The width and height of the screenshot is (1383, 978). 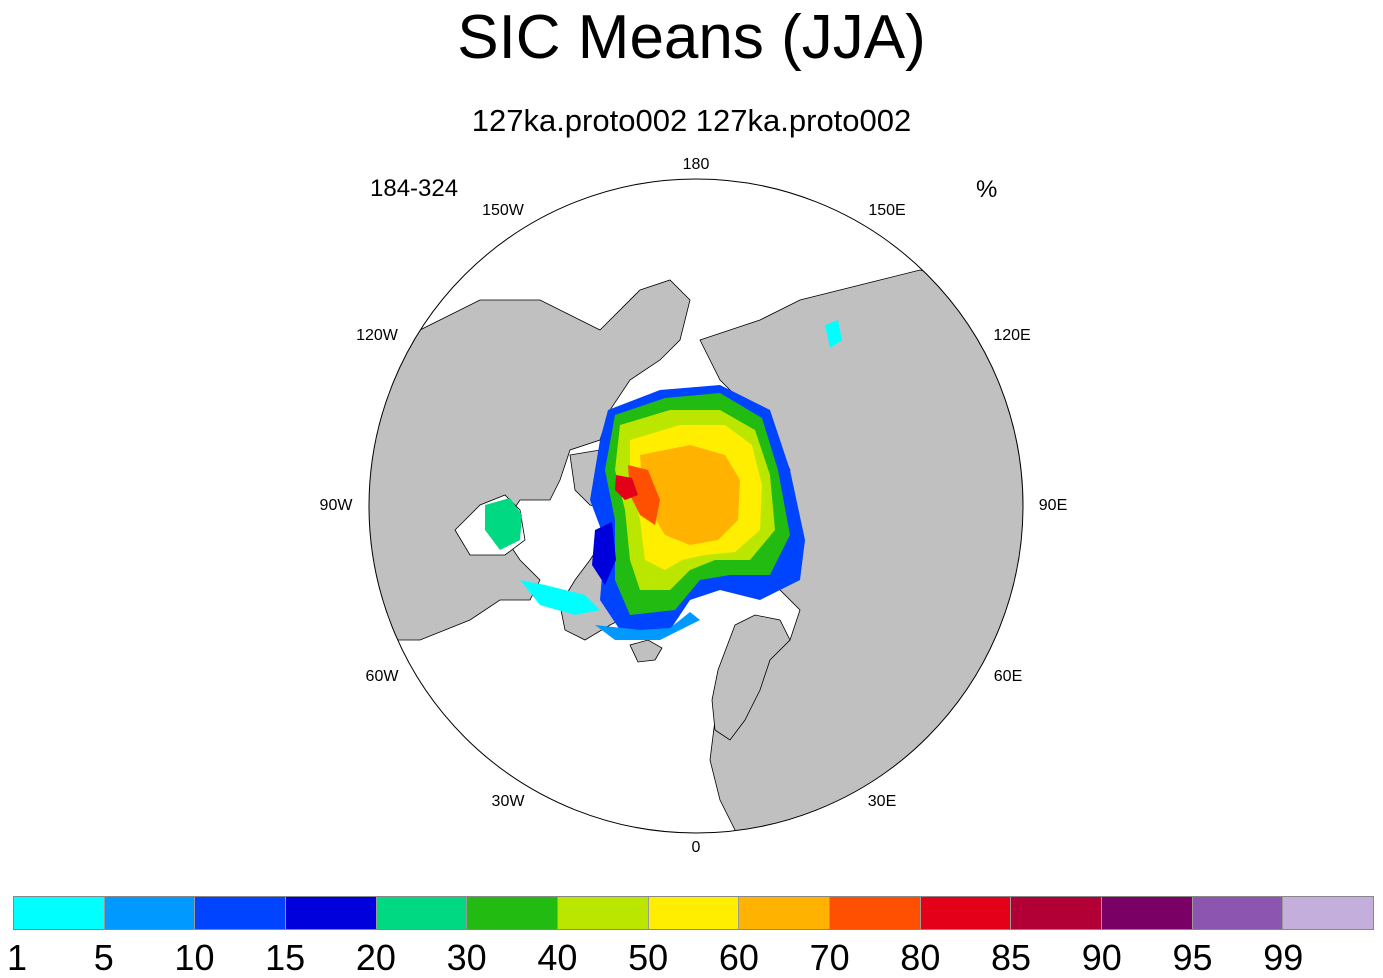 What do you see at coordinates (646, 651) in the screenshot?
I see `land-iceland` at bounding box center [646, 651].